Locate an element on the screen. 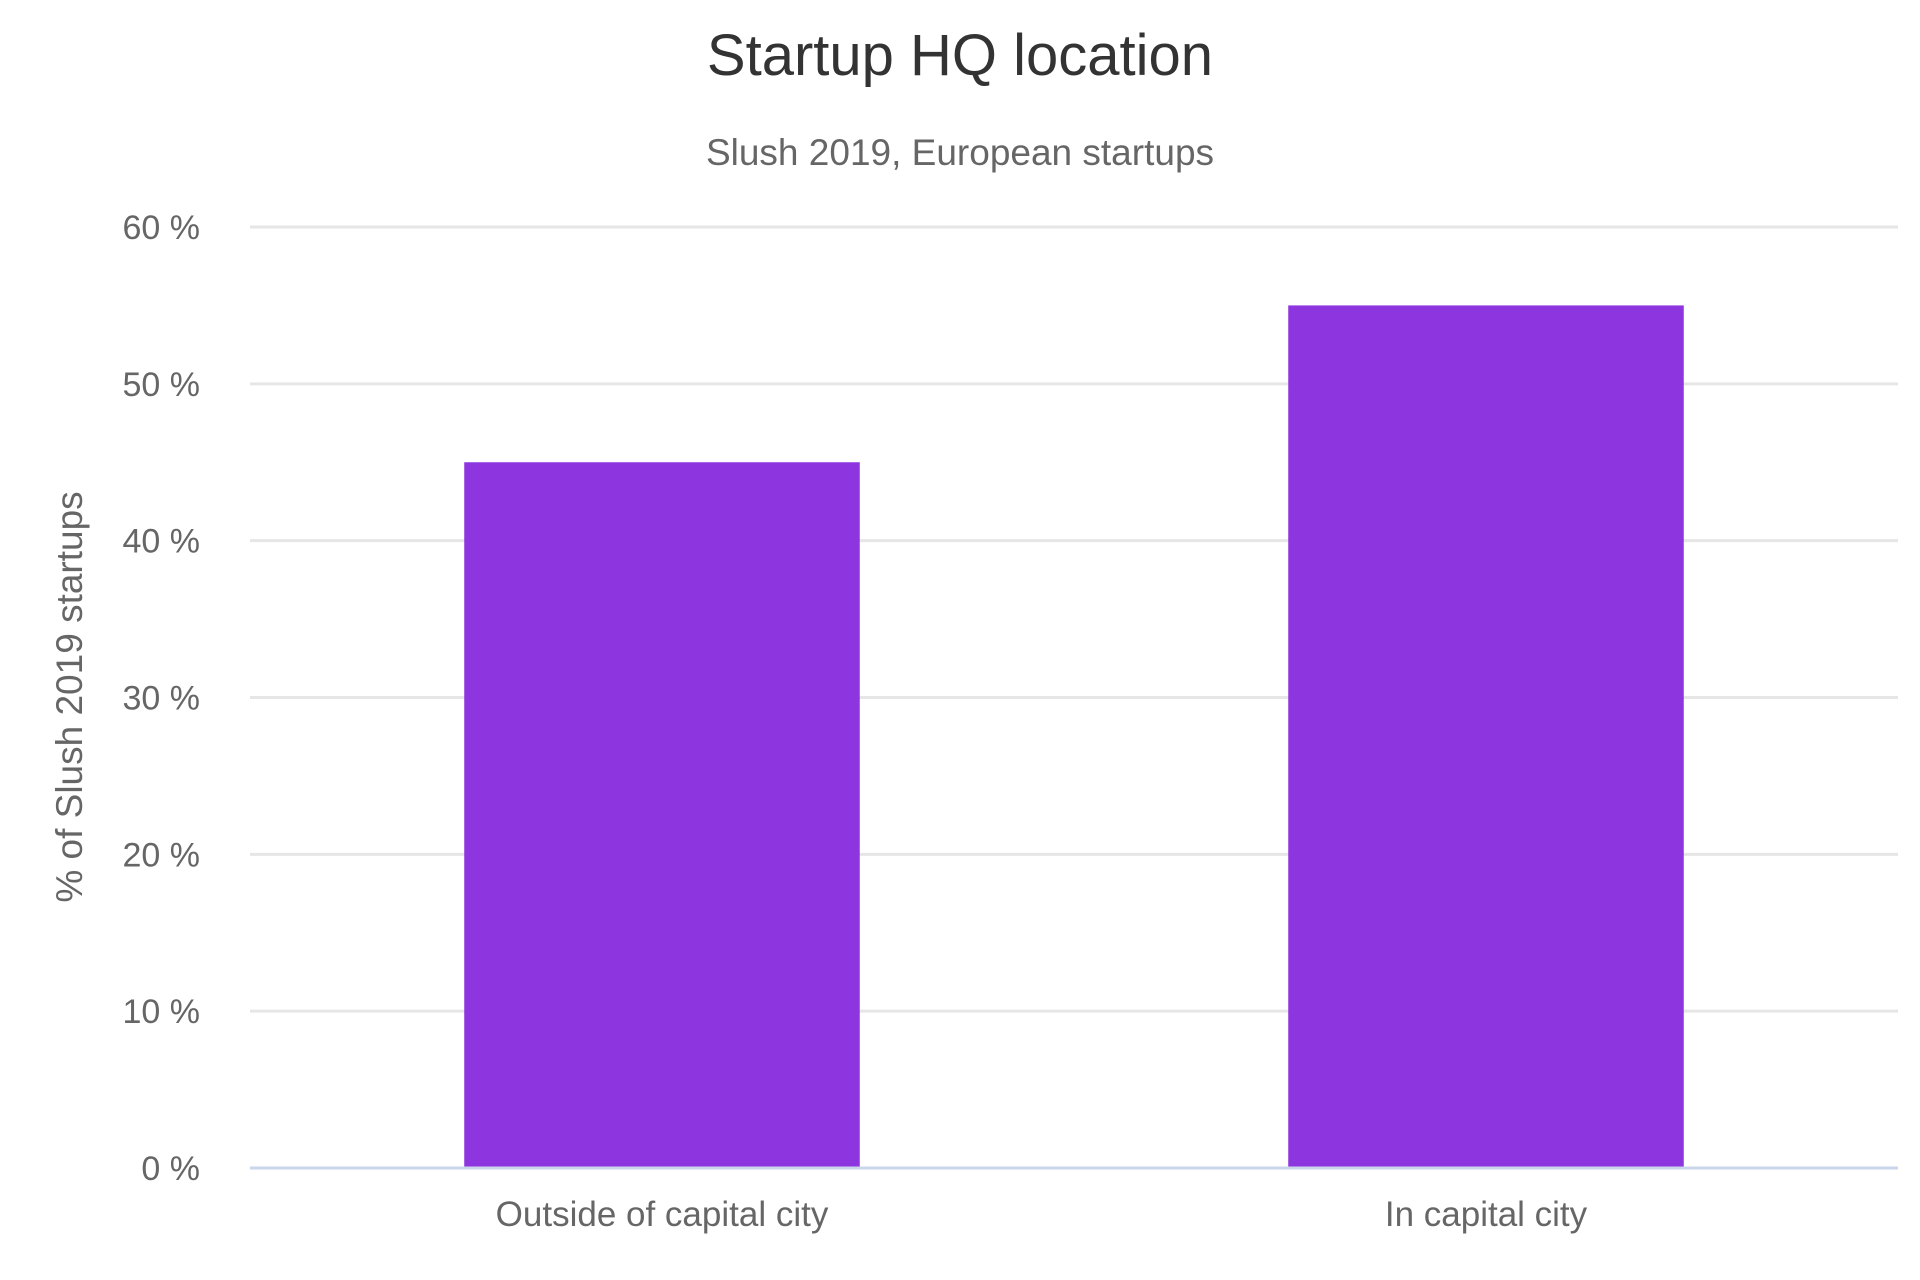  x-tick-label: In capital city is located at coordinates (1486, 1214).